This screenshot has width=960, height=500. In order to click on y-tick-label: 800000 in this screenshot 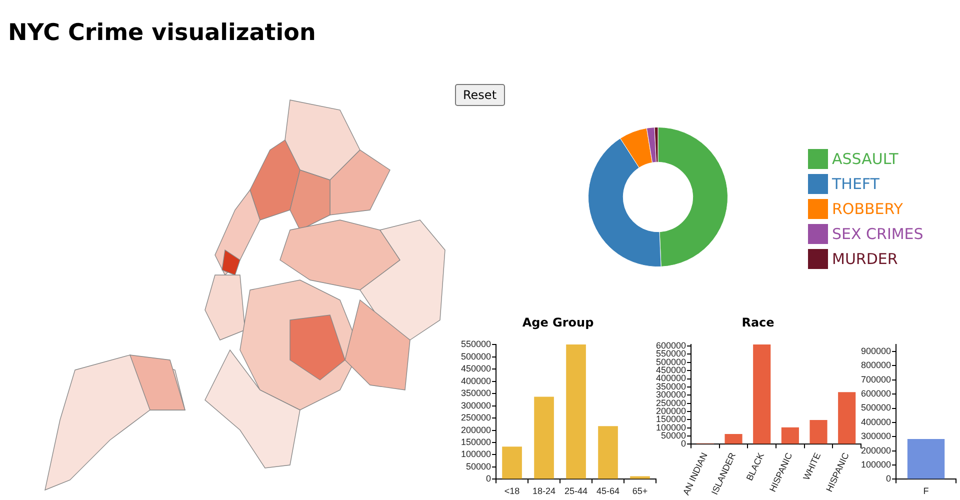, I will do `click(876, 365)`.